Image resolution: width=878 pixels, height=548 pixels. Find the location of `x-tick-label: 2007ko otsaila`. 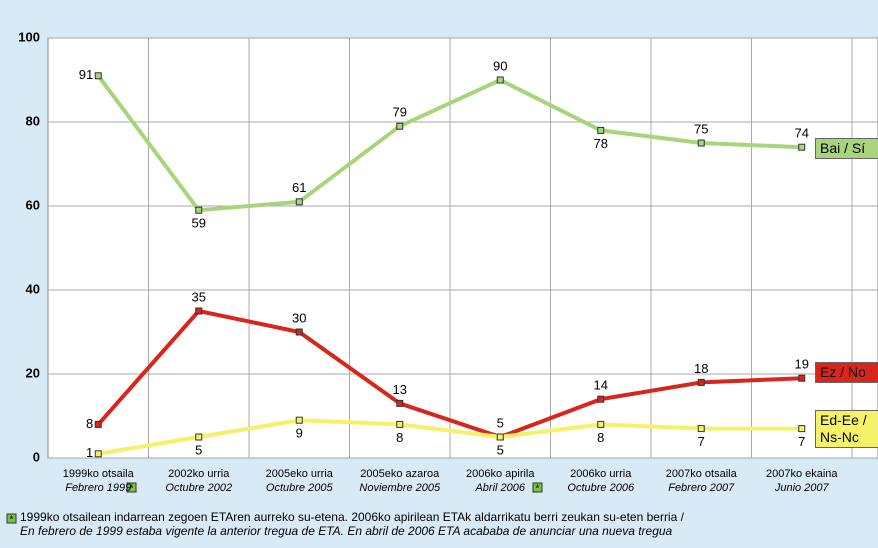

x-tick-label: 2007ko otsaila is located at coordinates (702, 474).